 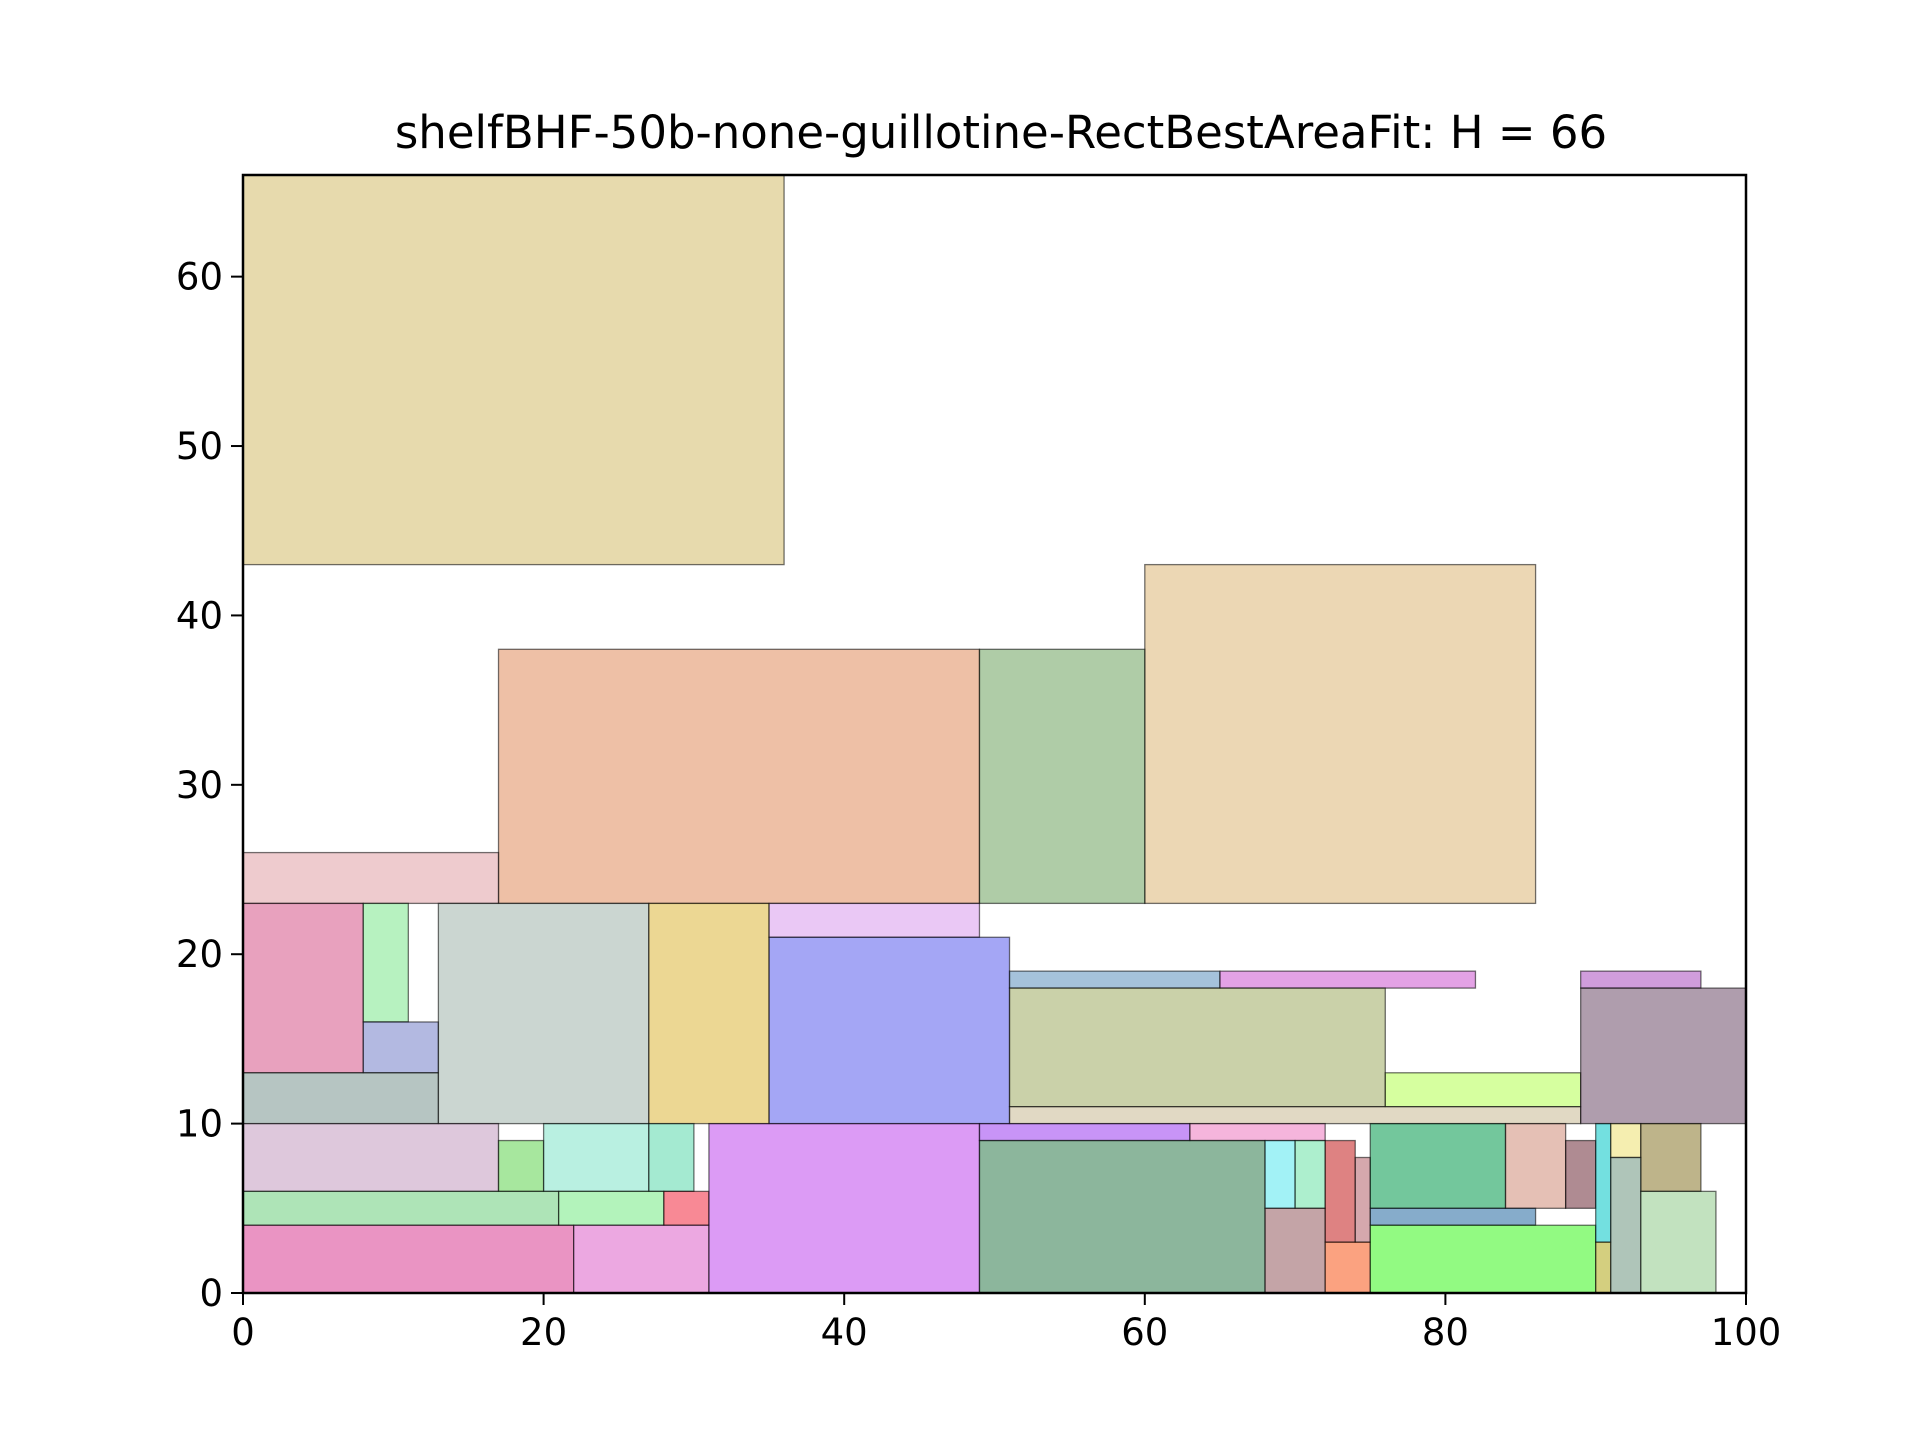 What do you see at coordinates (844, 1332) in the screenshot?
I see `x-tick-label-2: 40` at bounding box center [844, 1332].